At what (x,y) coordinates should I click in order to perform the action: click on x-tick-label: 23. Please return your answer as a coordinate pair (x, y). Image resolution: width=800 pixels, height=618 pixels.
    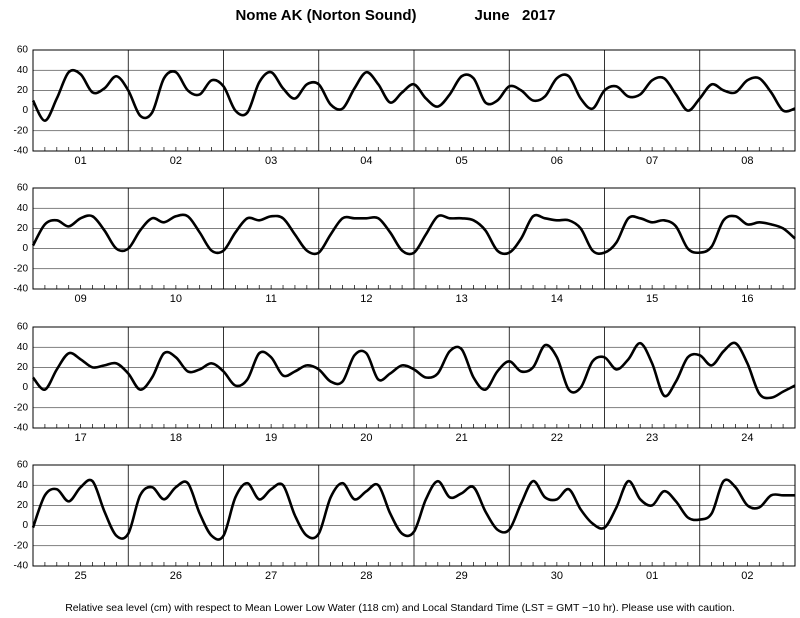
    Looking at the image, I should click on (652, 438).